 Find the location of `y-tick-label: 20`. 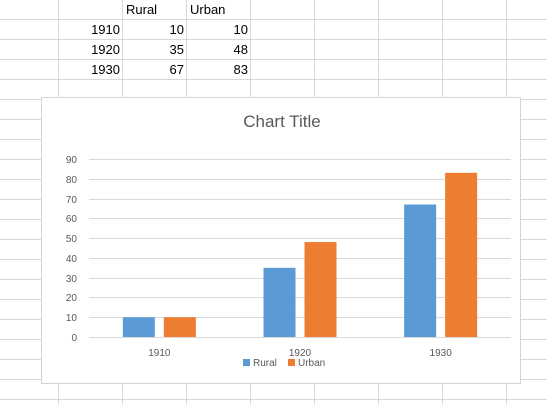

y-tick-label: 20 is located at coordinates (72, 298).